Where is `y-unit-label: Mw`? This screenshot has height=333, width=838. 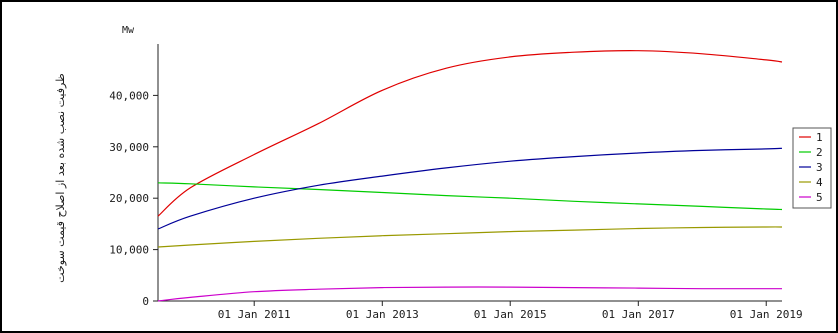
y-unit-label: Mw is located at coordinates (128, 30).